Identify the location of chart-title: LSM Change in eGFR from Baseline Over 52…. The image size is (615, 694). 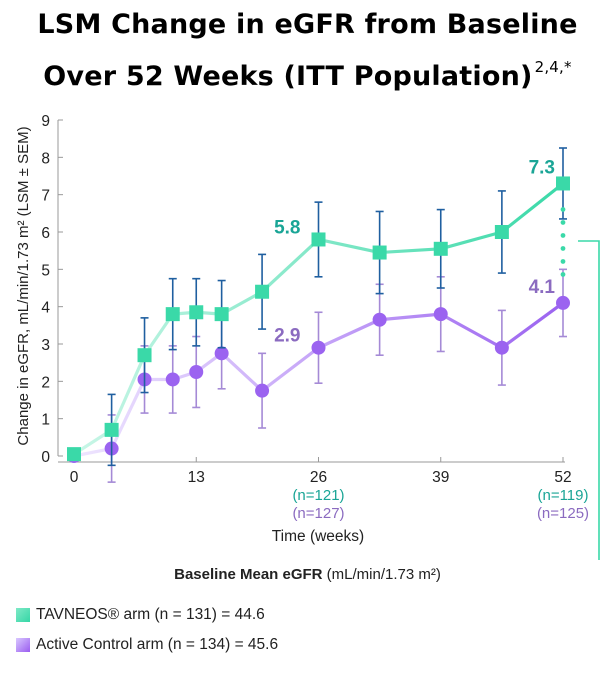
(307, 51).